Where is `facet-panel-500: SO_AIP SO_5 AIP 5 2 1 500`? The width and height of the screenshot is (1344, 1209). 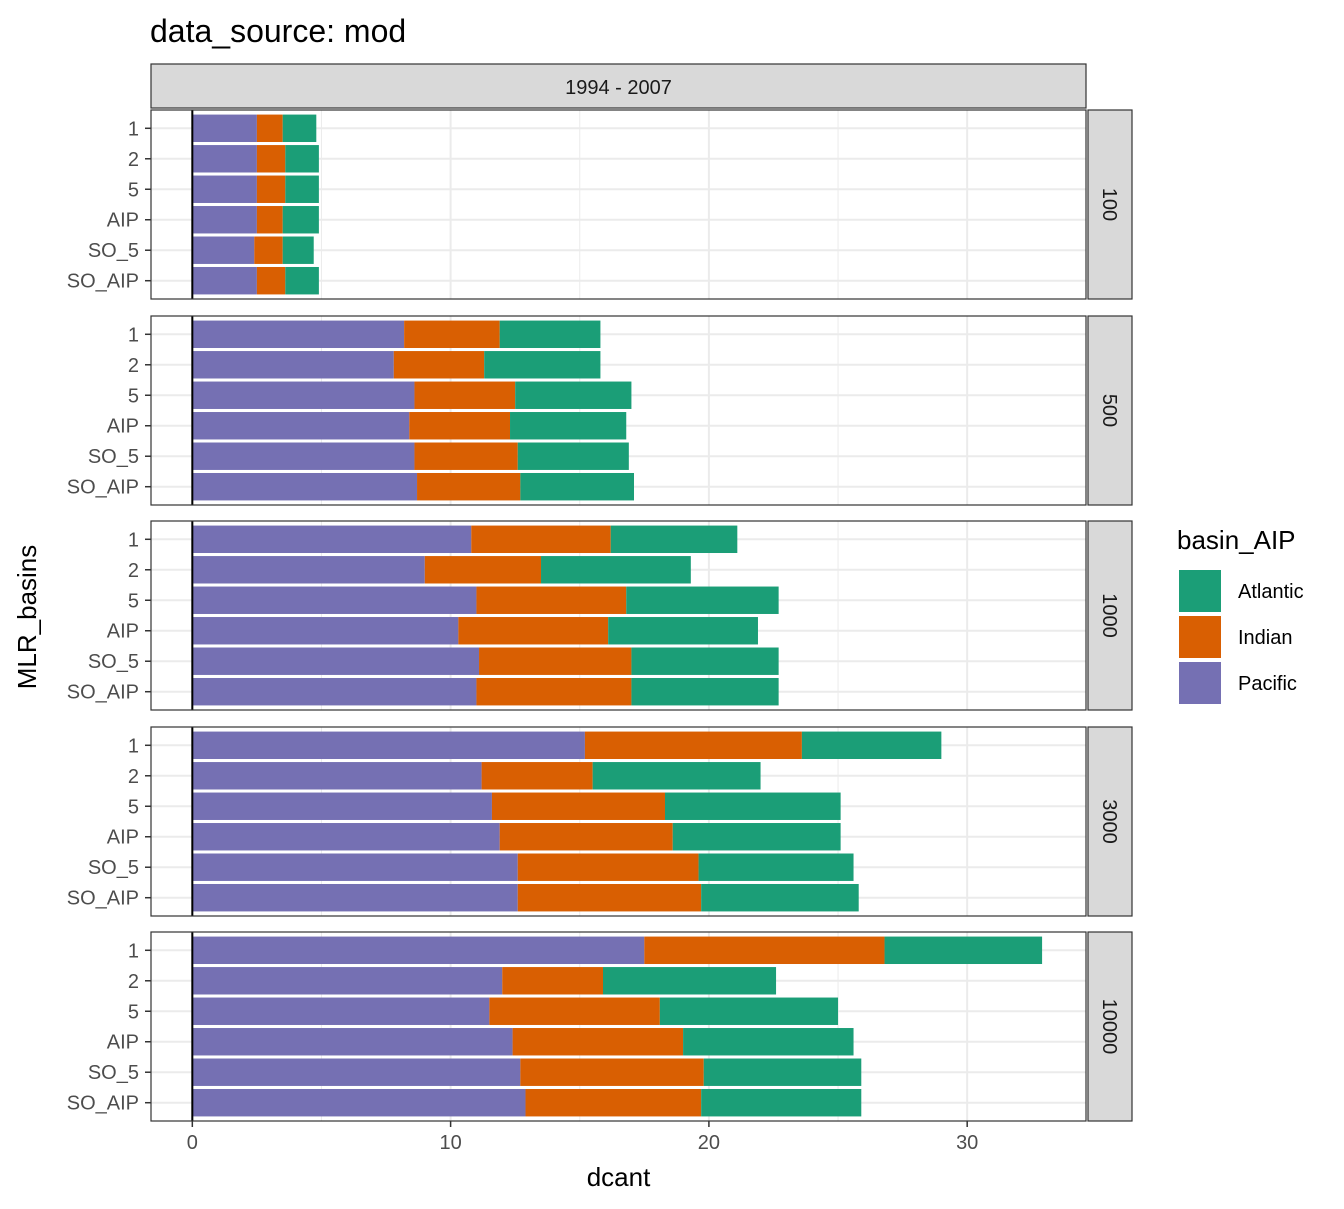
facet-panel-500: SO_AIP SO_5 AIP 5 2 1 500 is located at coordinates (600, 410).